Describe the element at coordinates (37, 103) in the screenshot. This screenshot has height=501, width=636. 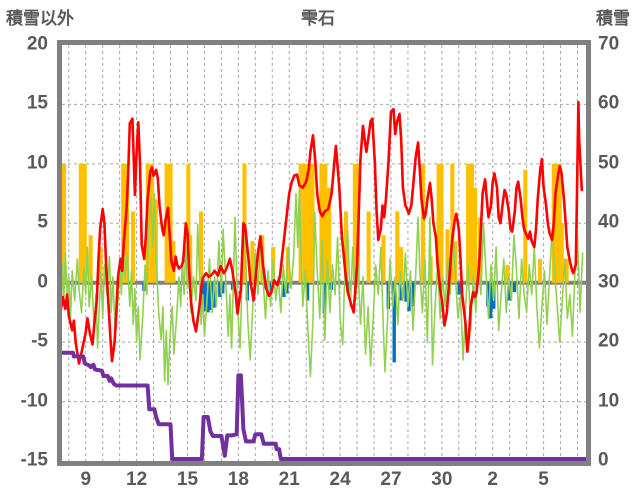
I see `left-tick-label: 15` at that location.